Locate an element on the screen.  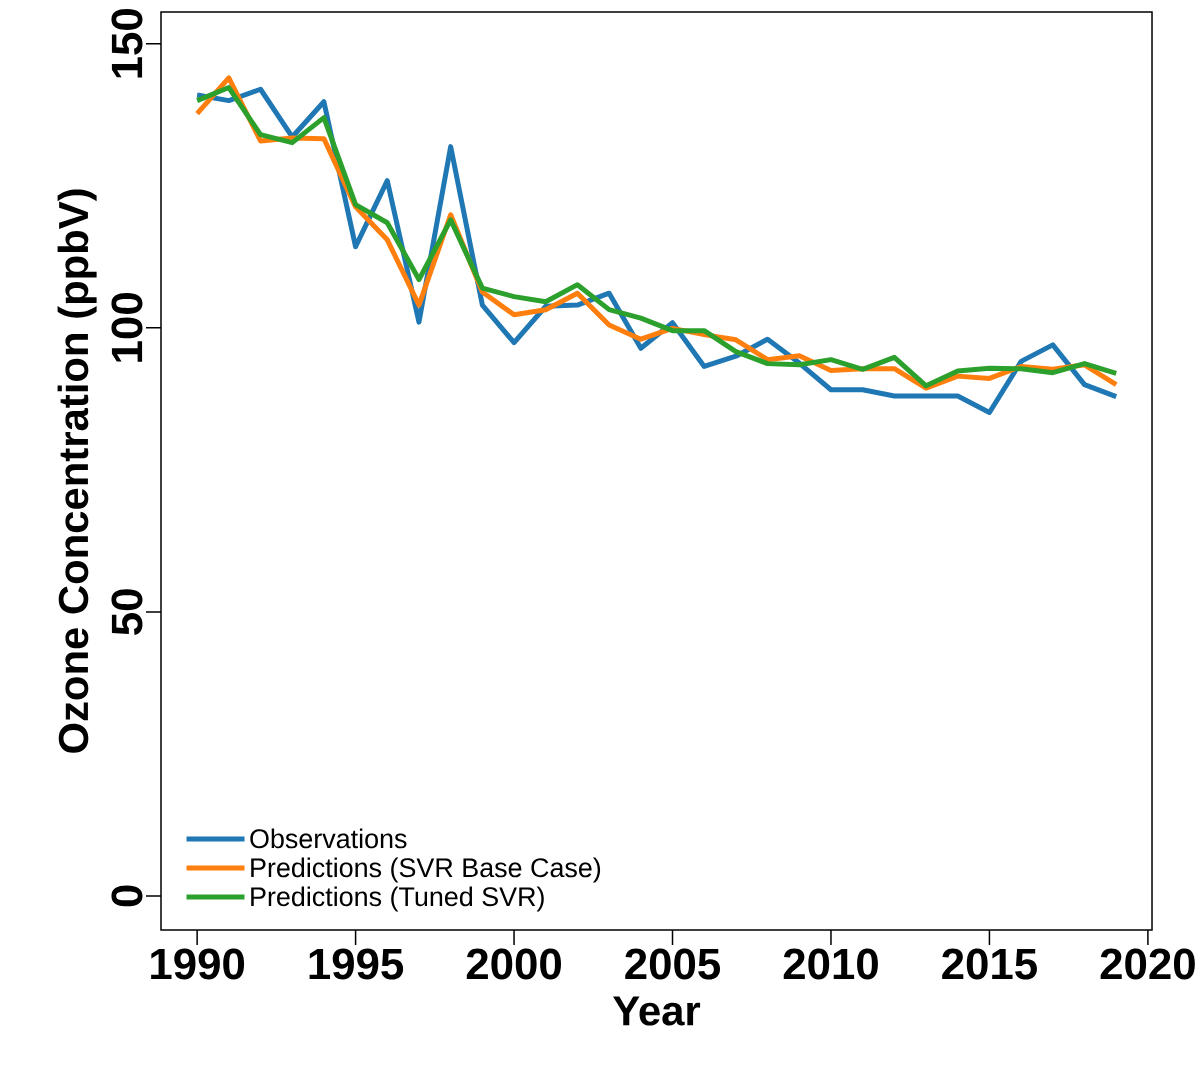
y-tick-label: 150 is located at coordinates (127, 43).